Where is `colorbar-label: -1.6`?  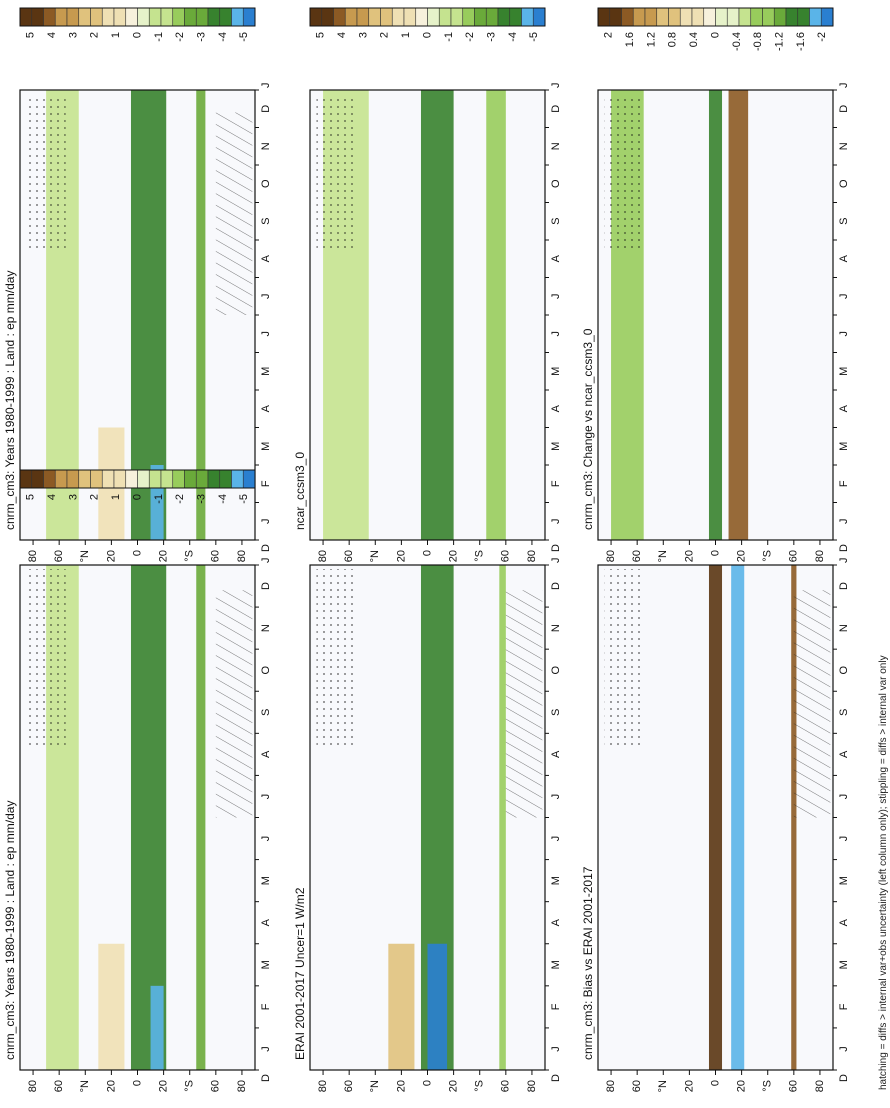
colorbar-label: -1.6 is located at coordinates (801, 41).